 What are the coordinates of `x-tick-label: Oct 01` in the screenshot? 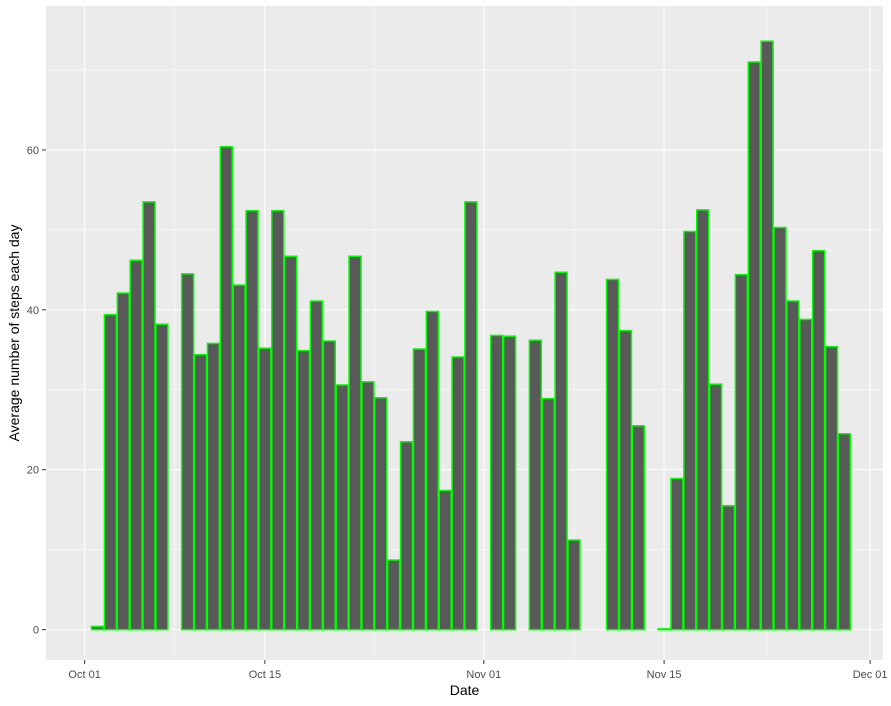 It's located at (84, 675).